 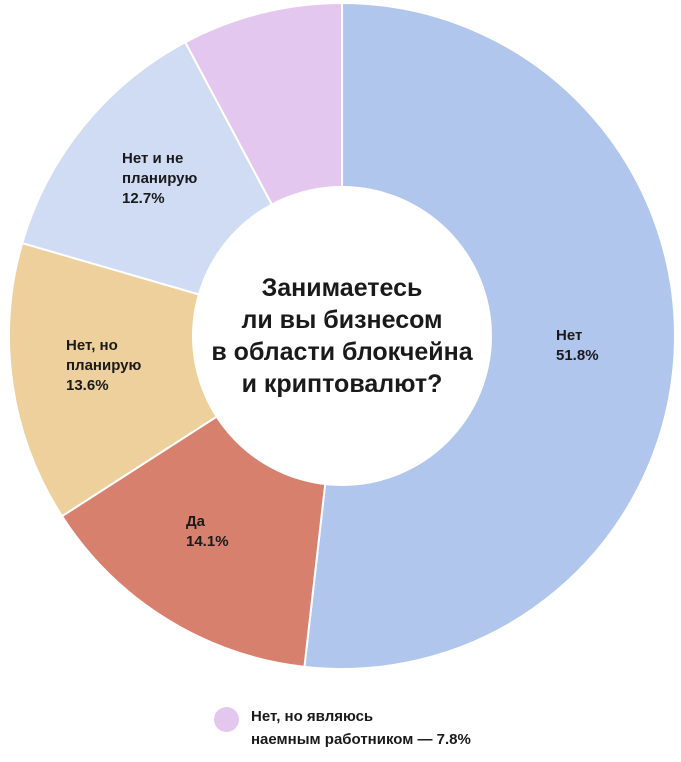 What do you see at coordinates (342, 288) in the screenshot?
I see `center-question-line: Занимаетесь` at bounding box center [342, 288].